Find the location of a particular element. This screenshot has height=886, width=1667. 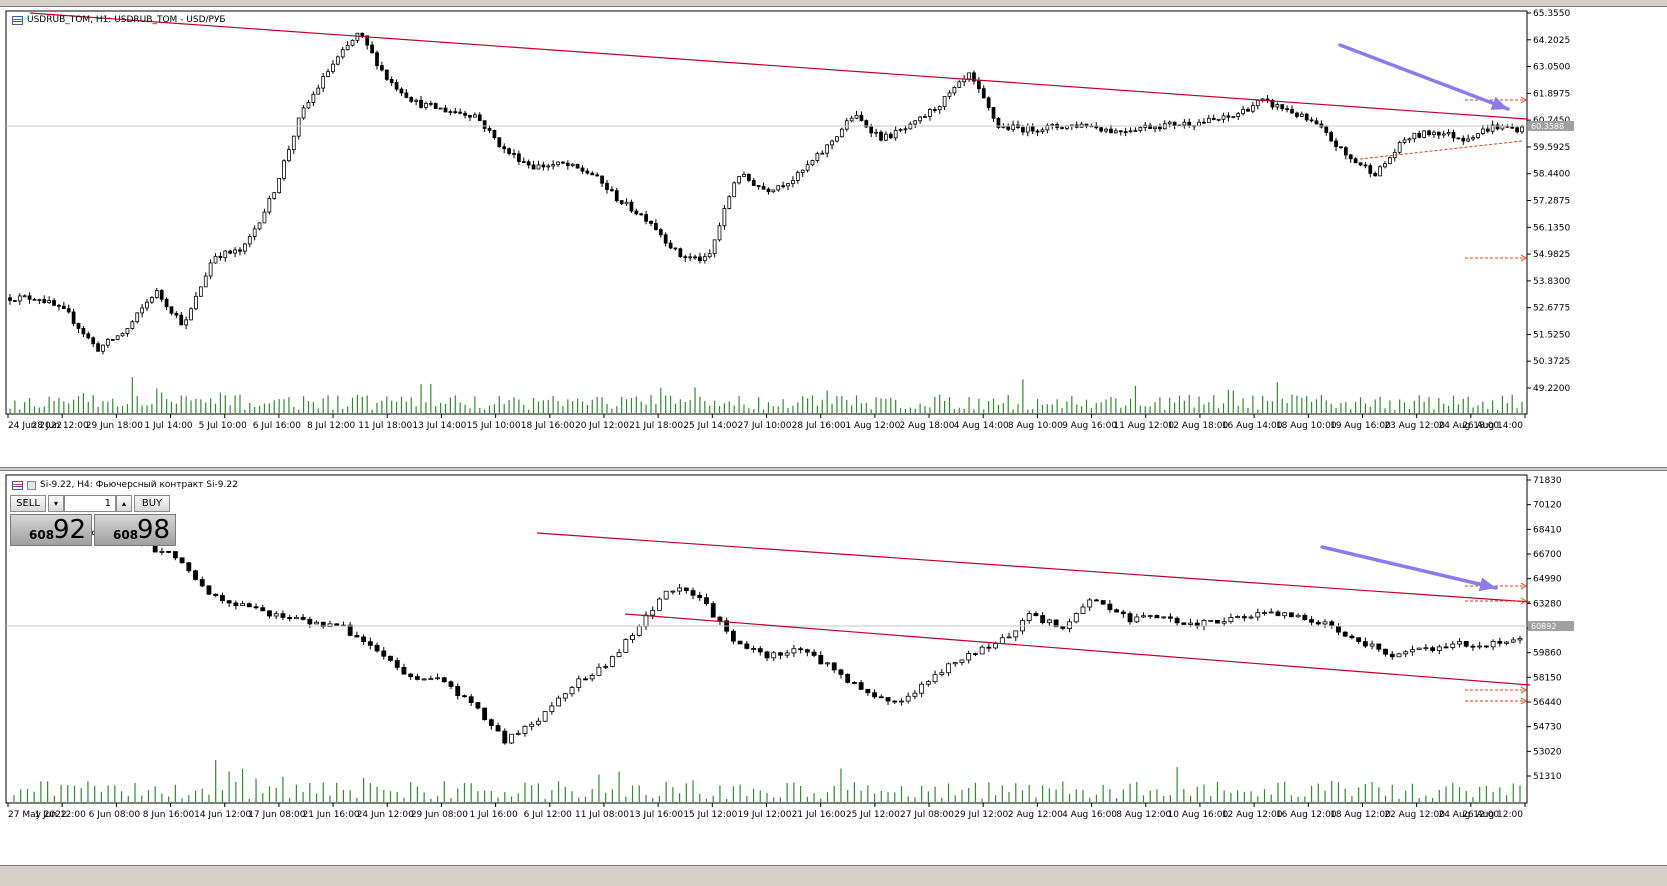

time-axis-label: 12 Aug 12:00 is located at coordinates (1252, 815).